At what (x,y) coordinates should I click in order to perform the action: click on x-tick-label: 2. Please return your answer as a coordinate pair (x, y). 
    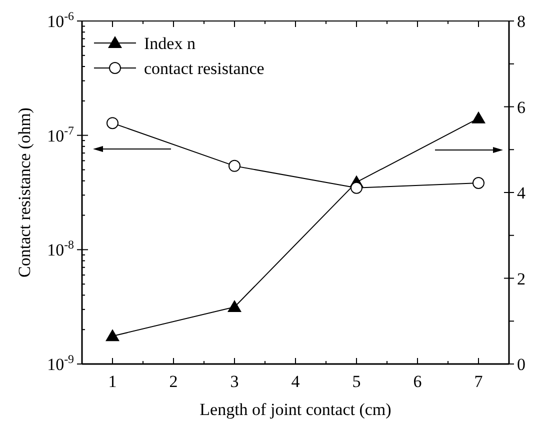
    Looking at the image, I should click on (173, 381).